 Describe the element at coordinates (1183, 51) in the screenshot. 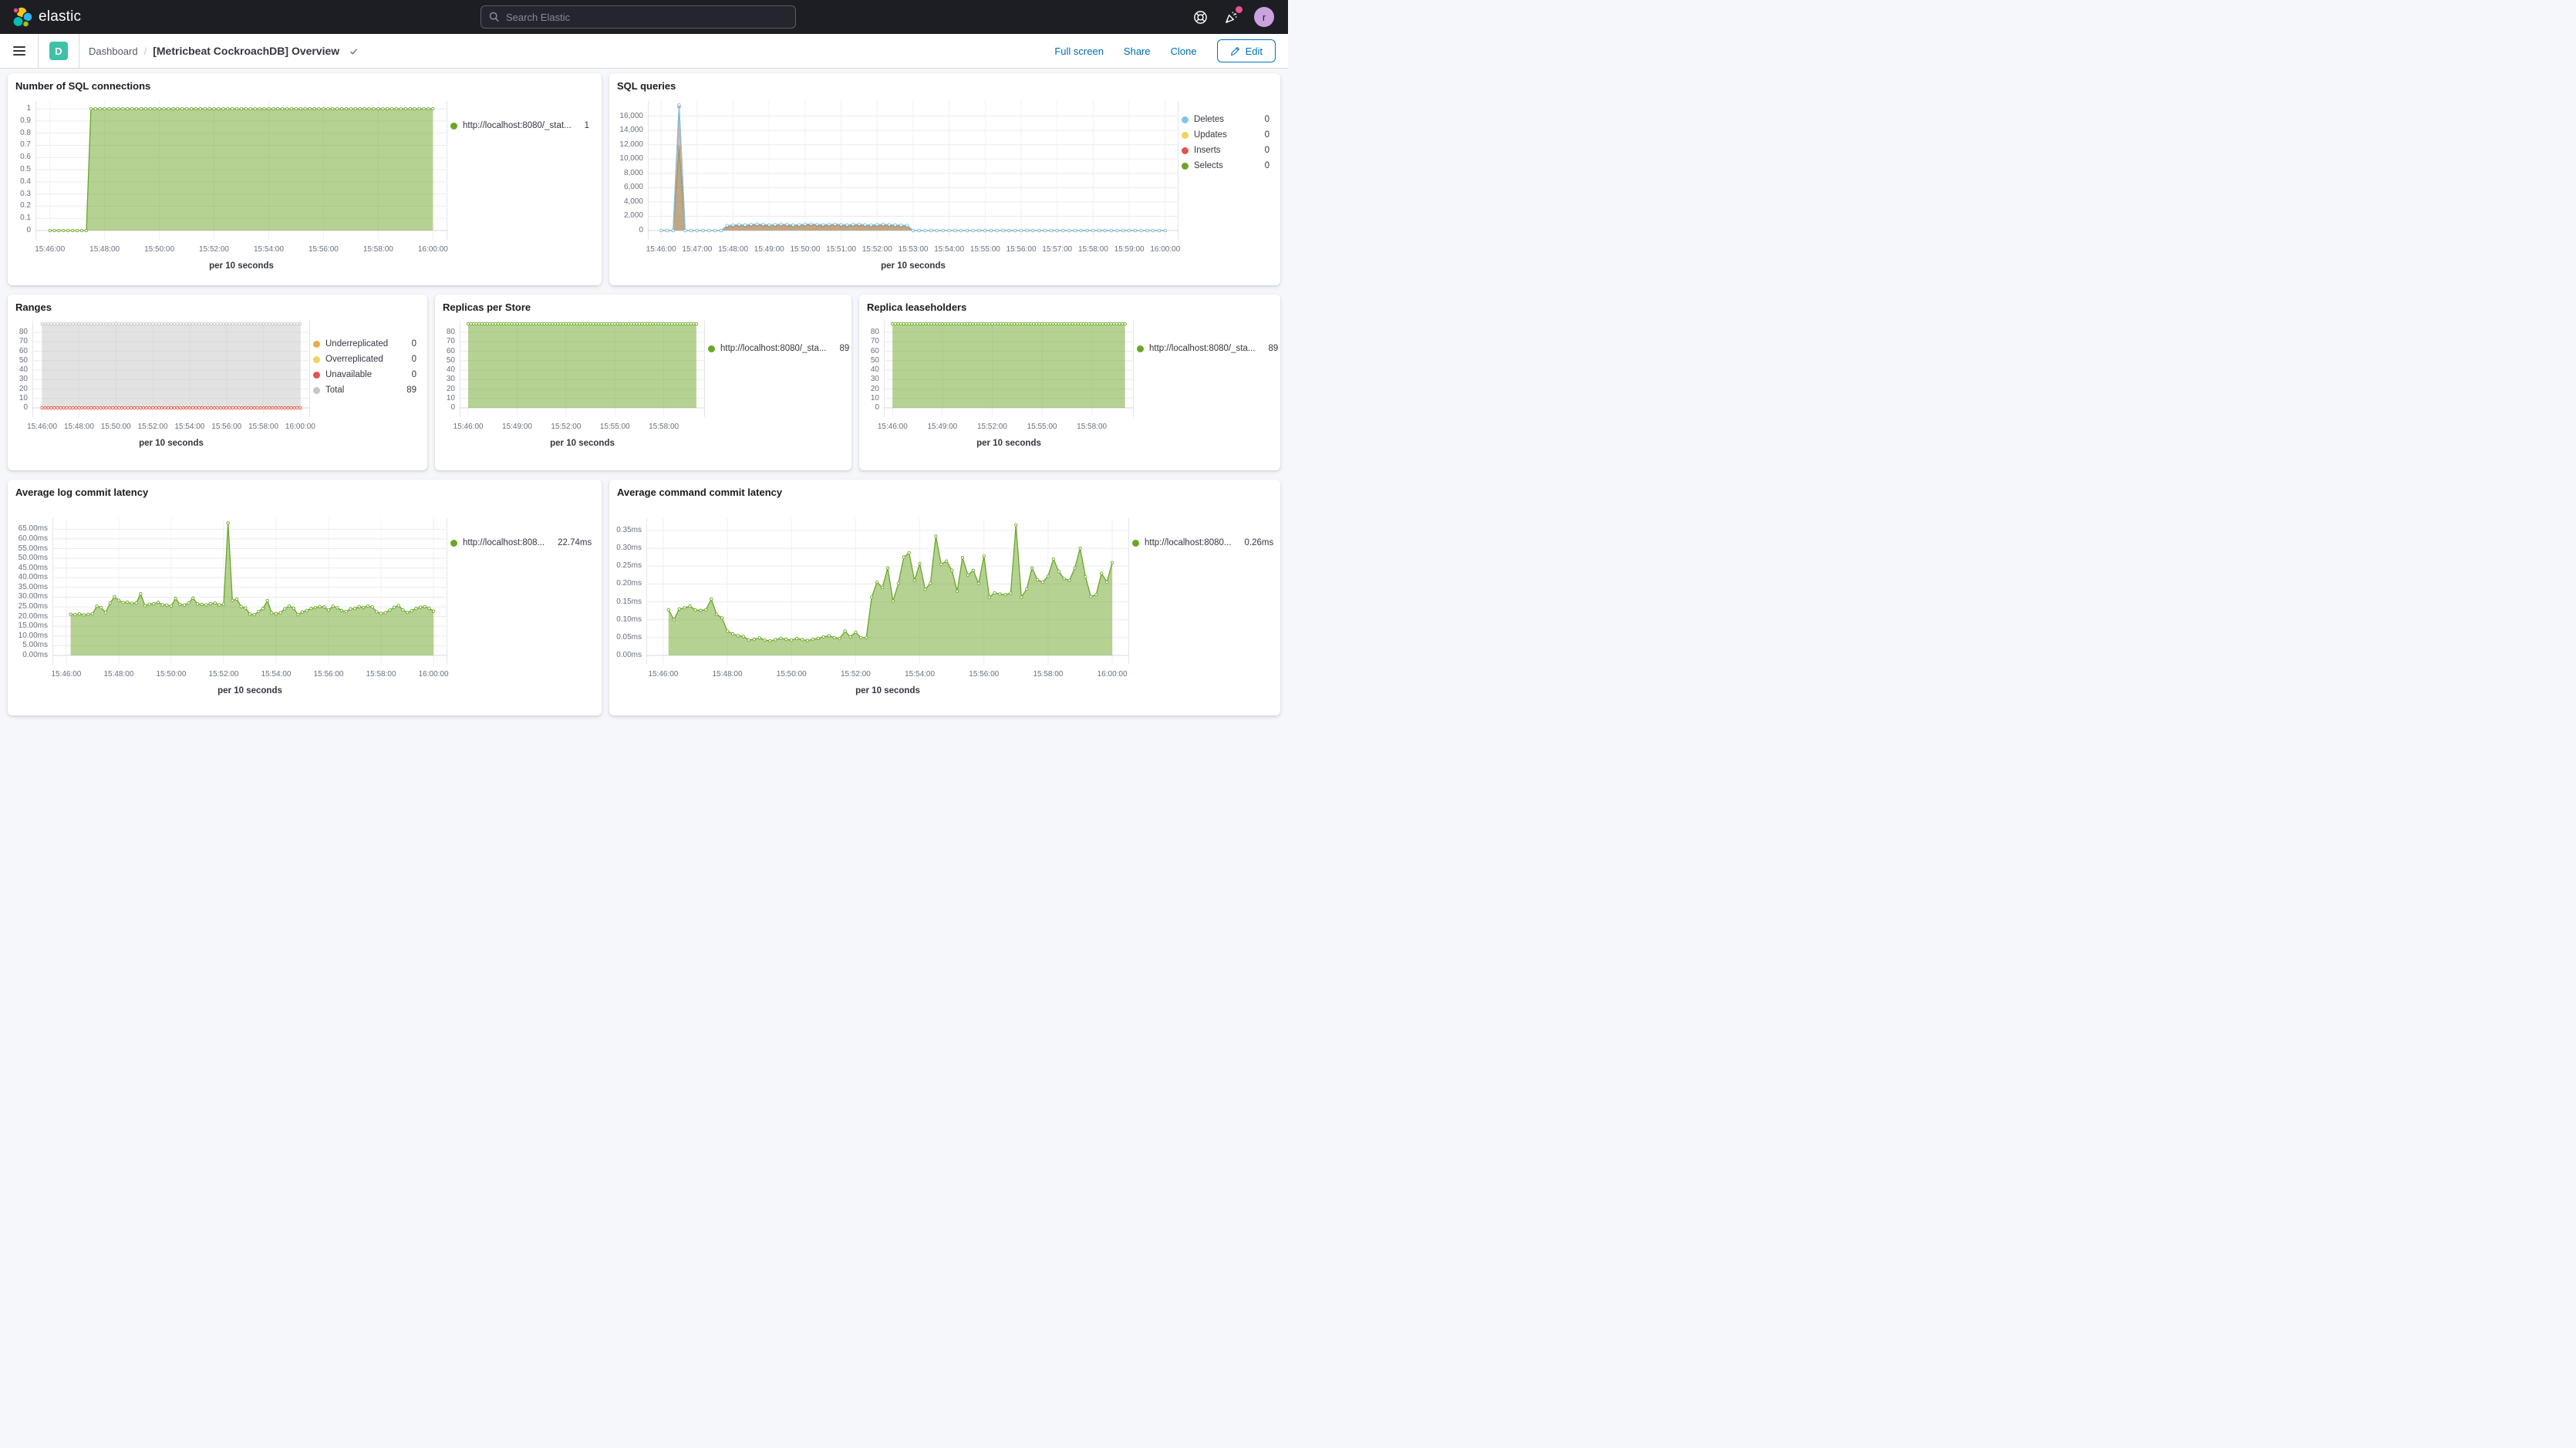

I see `clone-button: Clone` at that location.